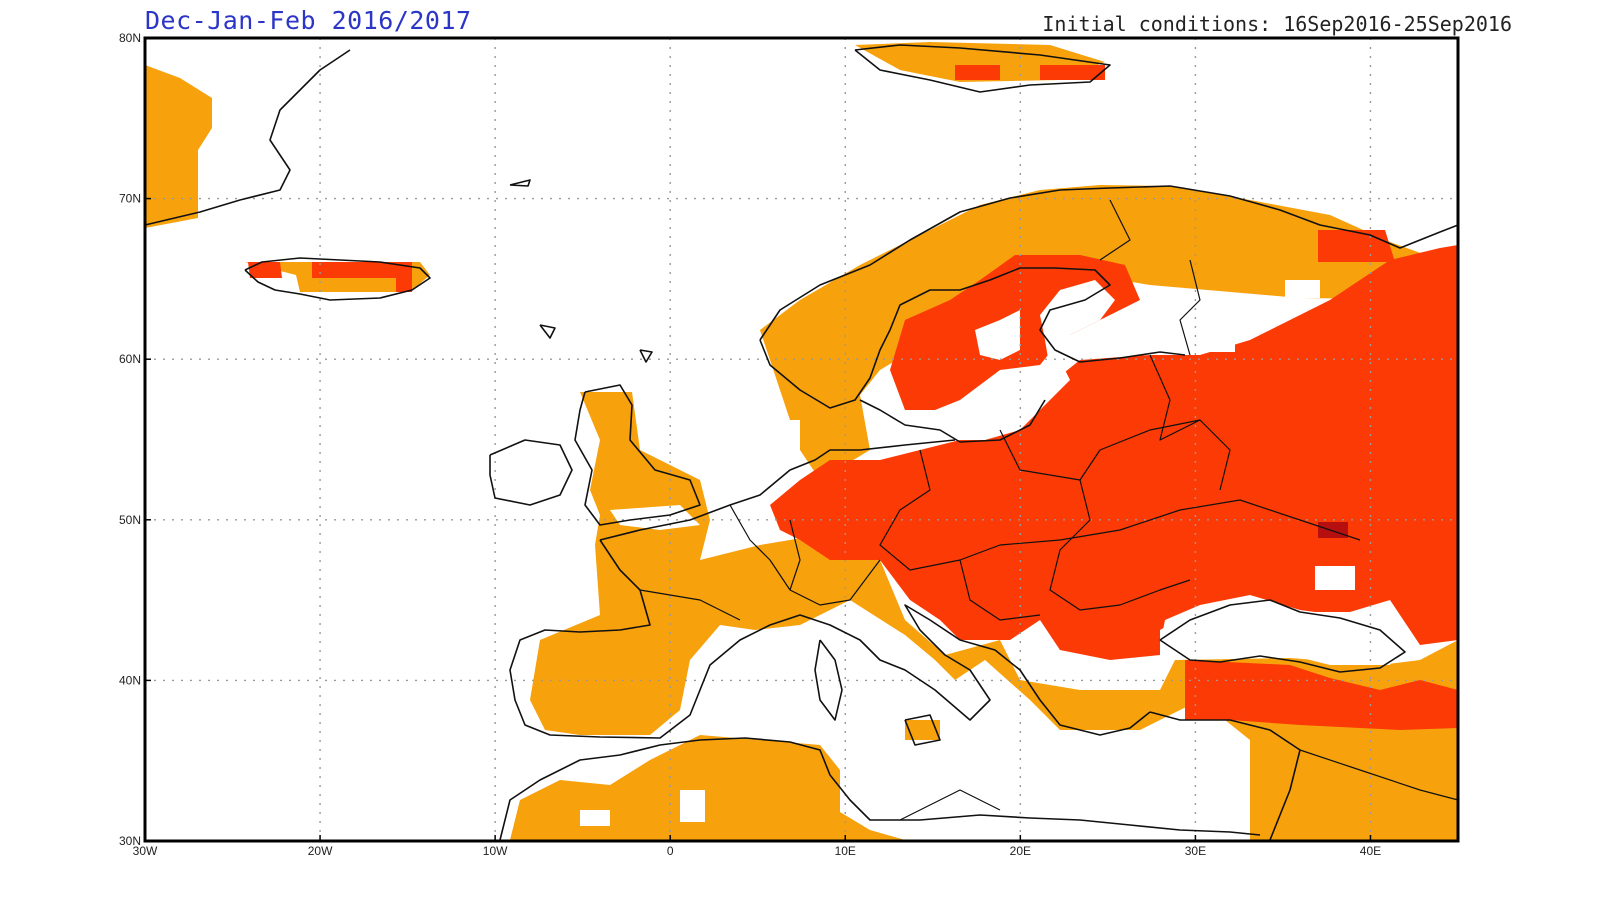 The height and width of the screenshot is (900, 1600). I want to click on lat-tick-label-70N: 70N, so click(130, 199).